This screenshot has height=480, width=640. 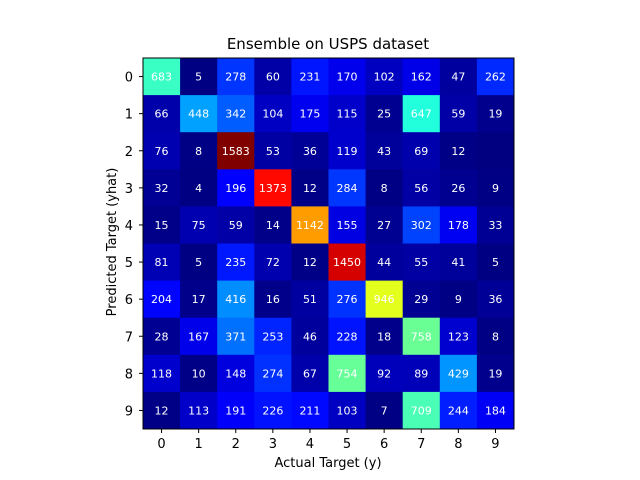 What do you see at coordinates (495, 444) in the screenshot?
I see `x-tick-label: 9` at bounding box center [495, 444].